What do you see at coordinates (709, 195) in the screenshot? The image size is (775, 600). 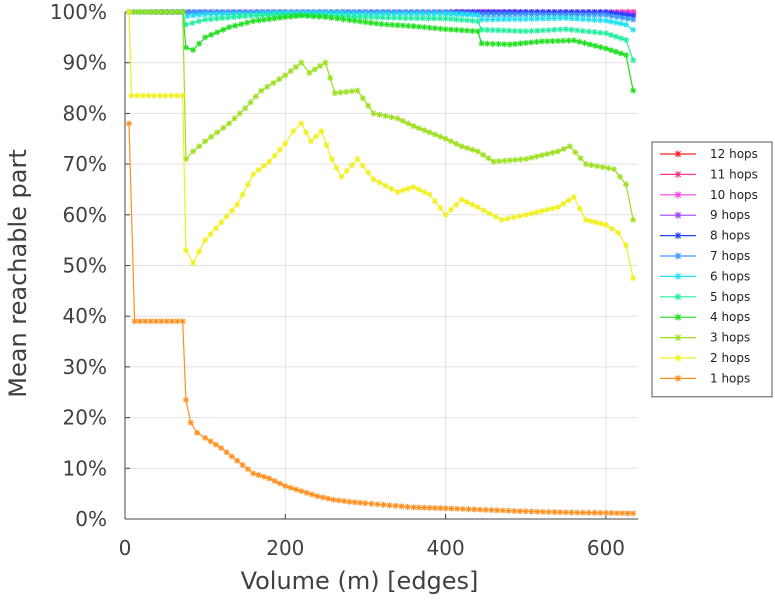 I see `legend-item: 10 hops` at bounding box center [709, 195].